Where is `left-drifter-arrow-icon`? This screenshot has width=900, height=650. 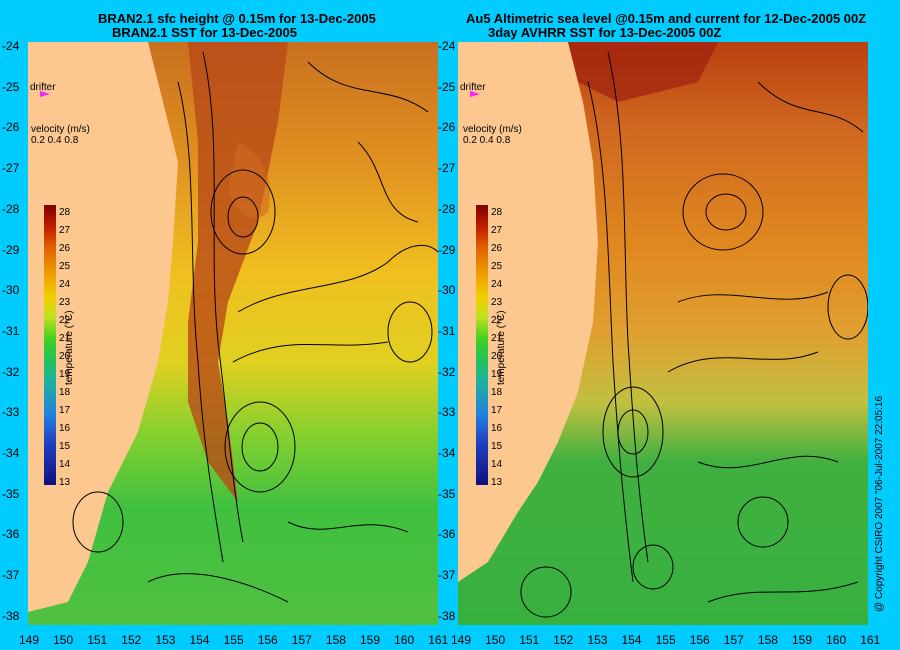
left-drifter-arrow-icon is located at coordinates (45, 94).